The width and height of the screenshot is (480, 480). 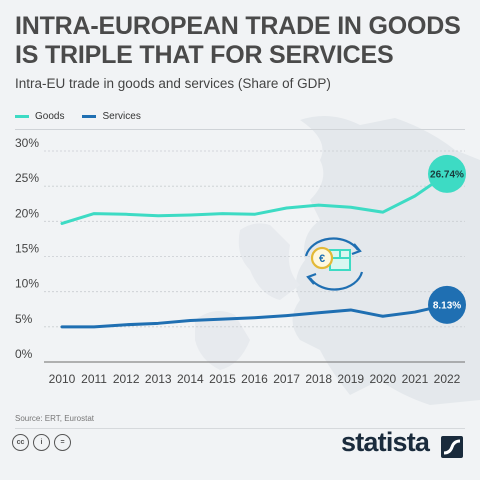 What do you see at coordinates (158, 379) in the screenshot?
I see `x-tick-label: 2013` at bounding box center [158, 379].